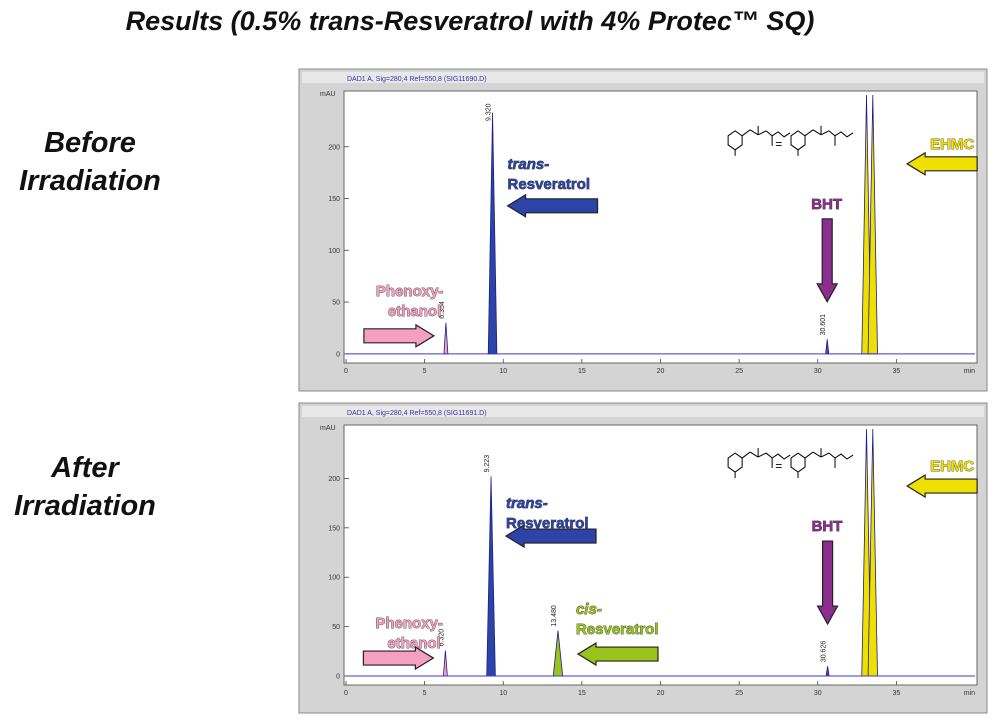  What do you see at coordinates (417, 413) in the screenshot?
I see `chart-header-text: DAD1 A, Sig=280,4 Ref=550,8 (SIG11691.D)` at bounding box center [417, 413].